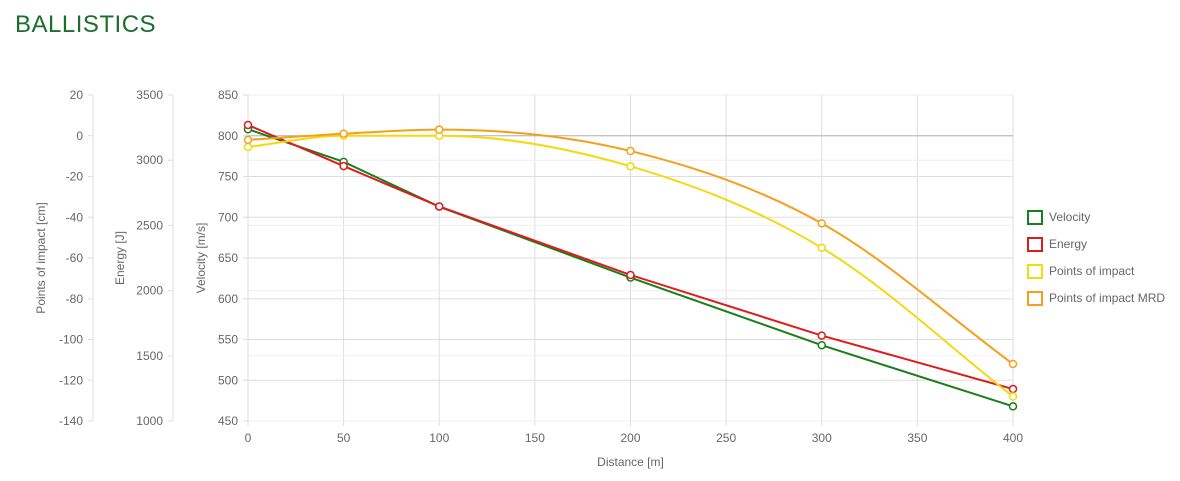 The image size is (1180, 481). Describe the element at coordinates (149, 356) in the screenshot. I see `energy-tick-label: 1500` at that location.